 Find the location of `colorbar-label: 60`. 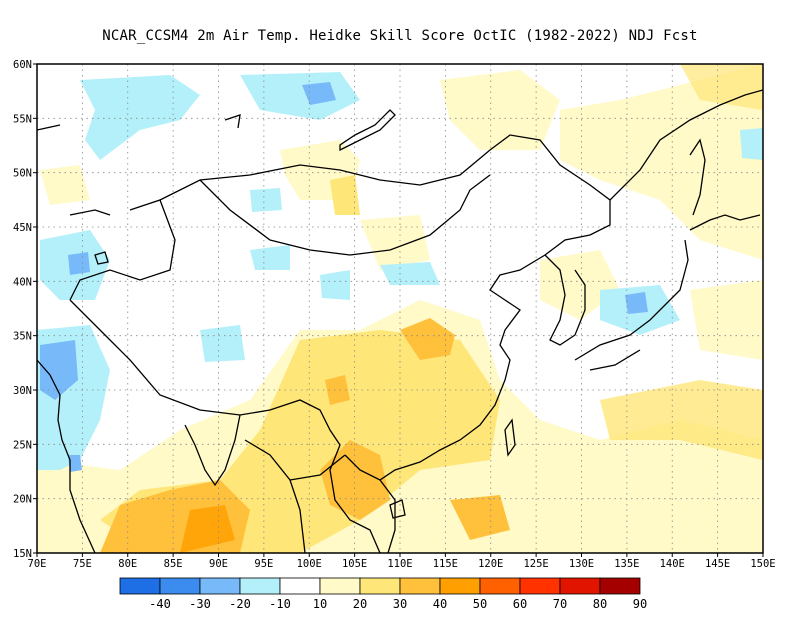

colorbar-label: 60 is located at coordinates (520, 604).